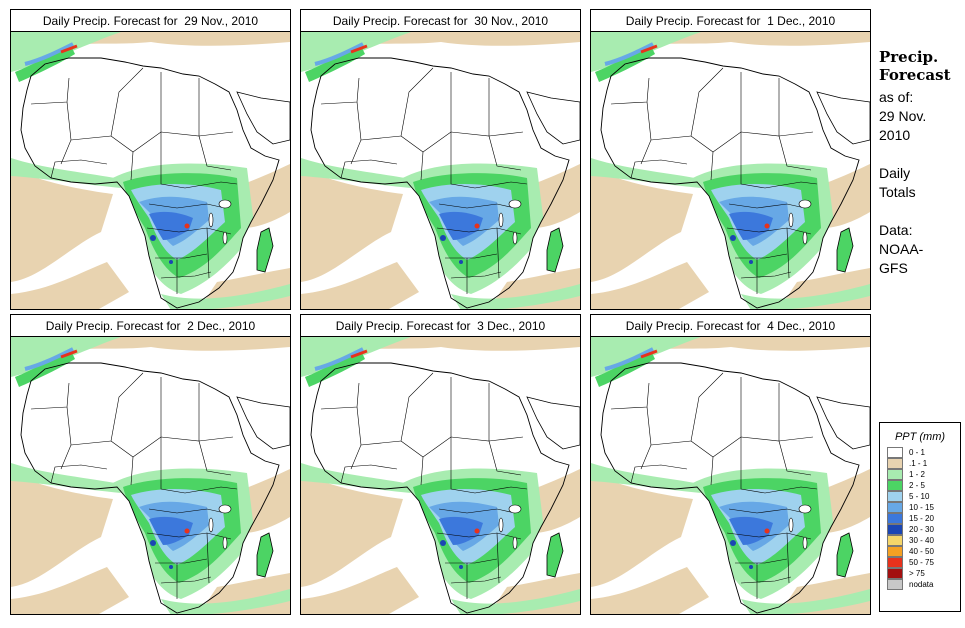 Image resolution: width=965 pixels, height=628 pixels. I want to click on totals-label: Totals, so click(897, 192).